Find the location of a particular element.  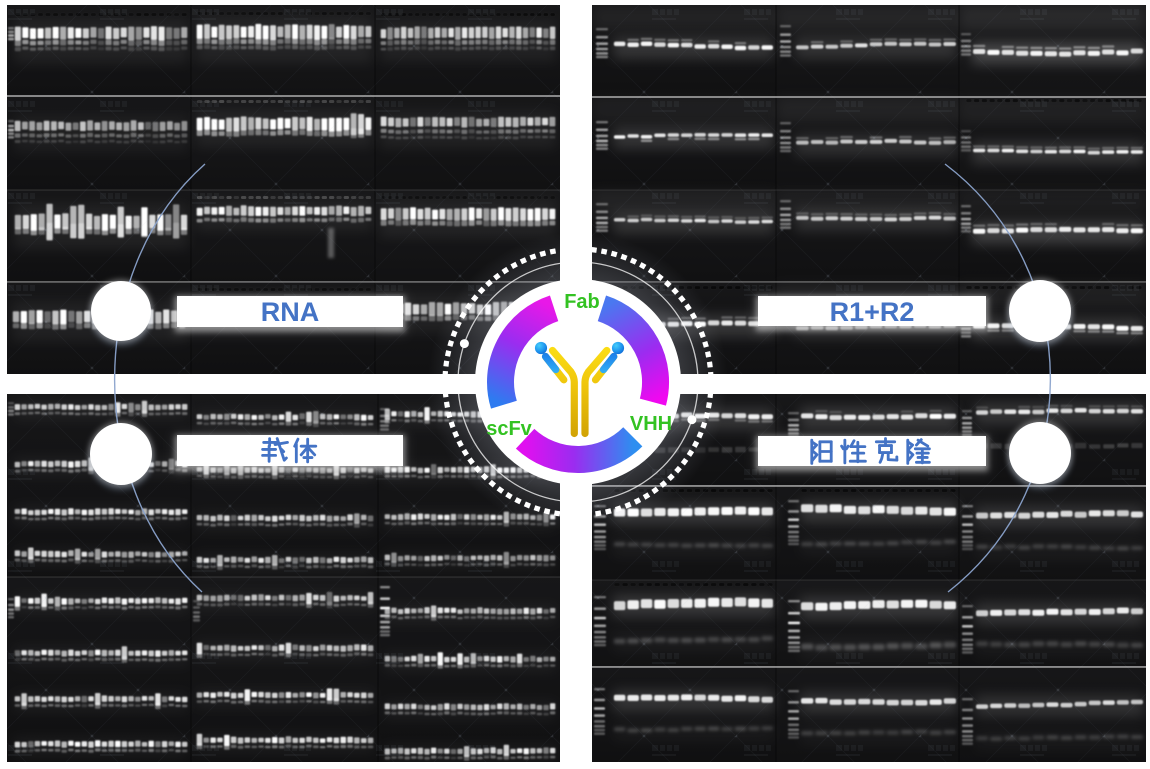

svg-text: R1+R2 is located at coordinates (872, 312).